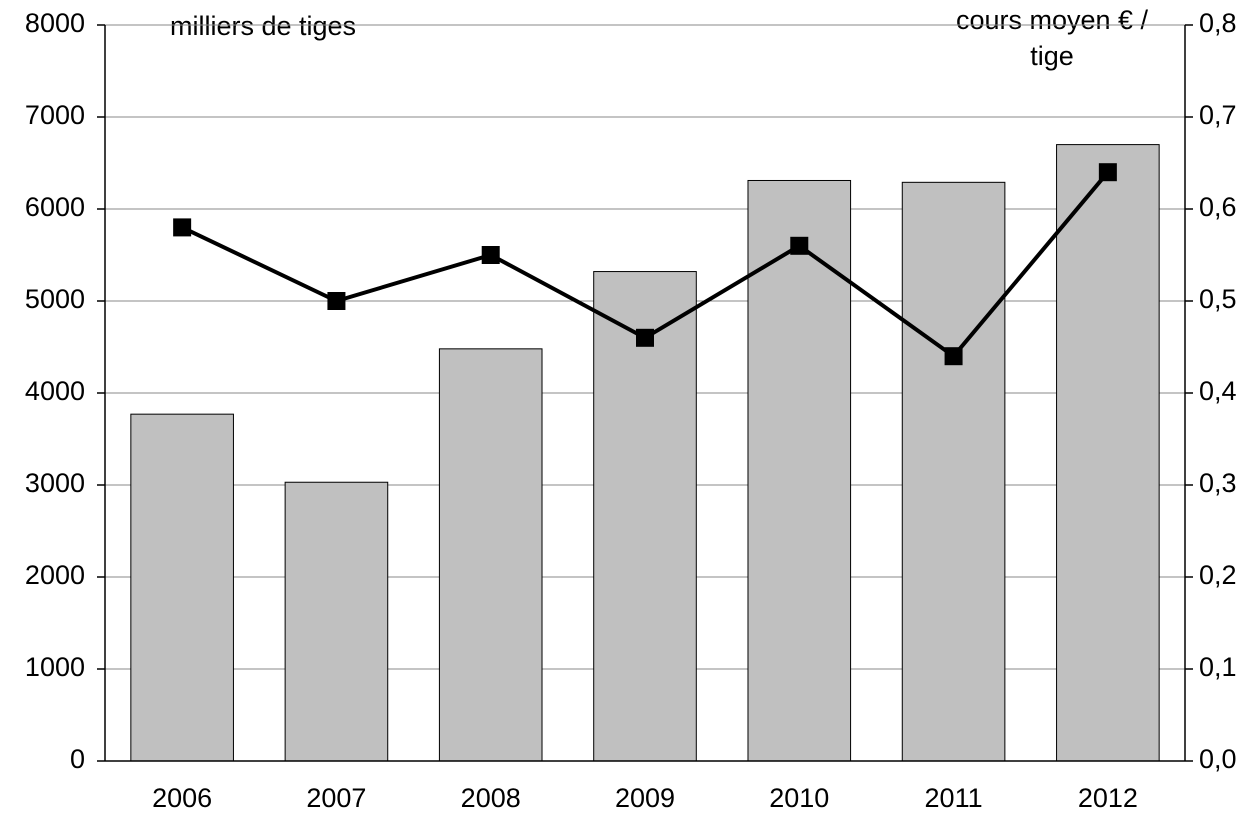 The width and height of the screenshot is (1259, 813). I want to click on y-tick-label: 7000, so click(55, 115).